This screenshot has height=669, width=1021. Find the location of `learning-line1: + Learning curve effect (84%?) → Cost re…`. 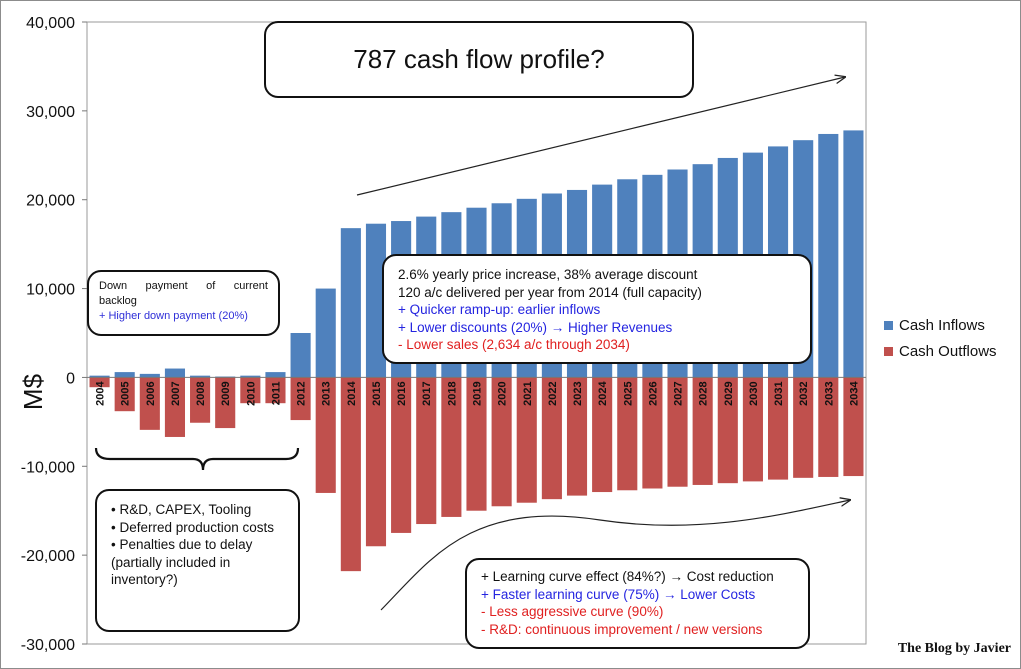

learning-line1: + Learning curve effect (84%?) → Cost re… is located at coordinates (627, 576).